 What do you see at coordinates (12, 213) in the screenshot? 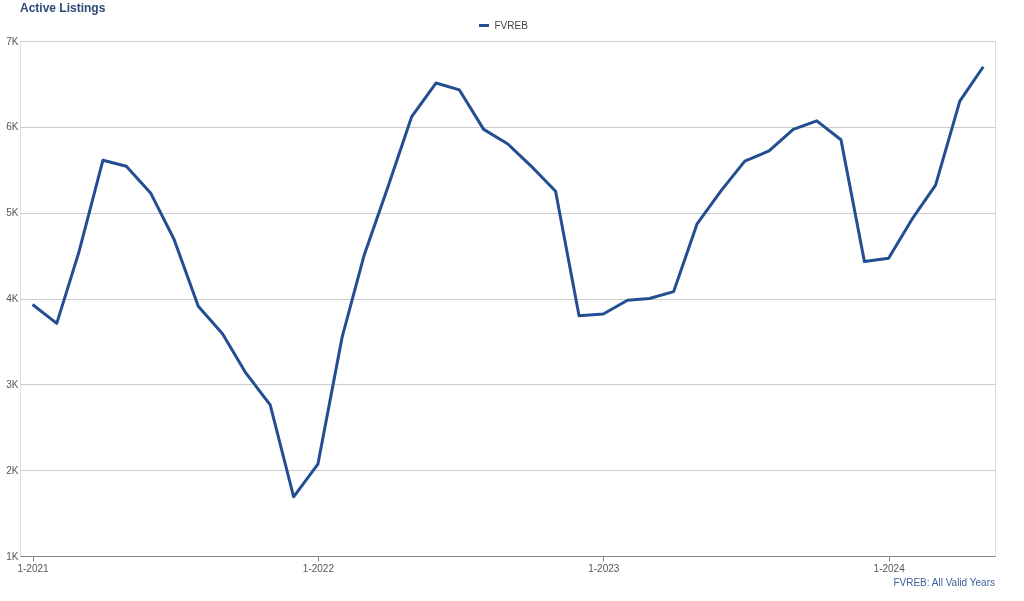
I see `y-tick-label: 5K` at bounding box center [12, 213].